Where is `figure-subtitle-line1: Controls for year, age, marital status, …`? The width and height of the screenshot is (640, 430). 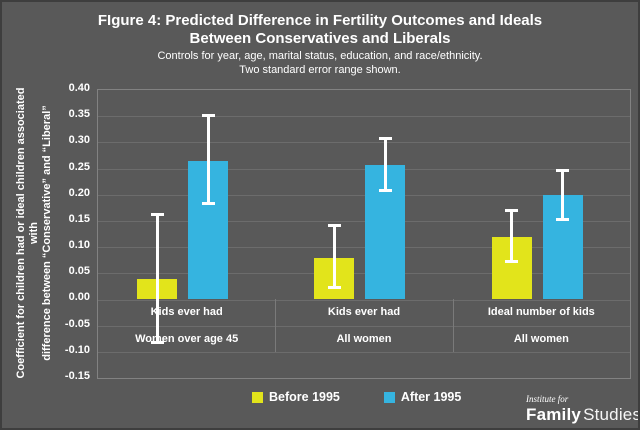
figure-subtitle-line1: Controls for year, age, marital status, … is located at coordinates (320, 56).